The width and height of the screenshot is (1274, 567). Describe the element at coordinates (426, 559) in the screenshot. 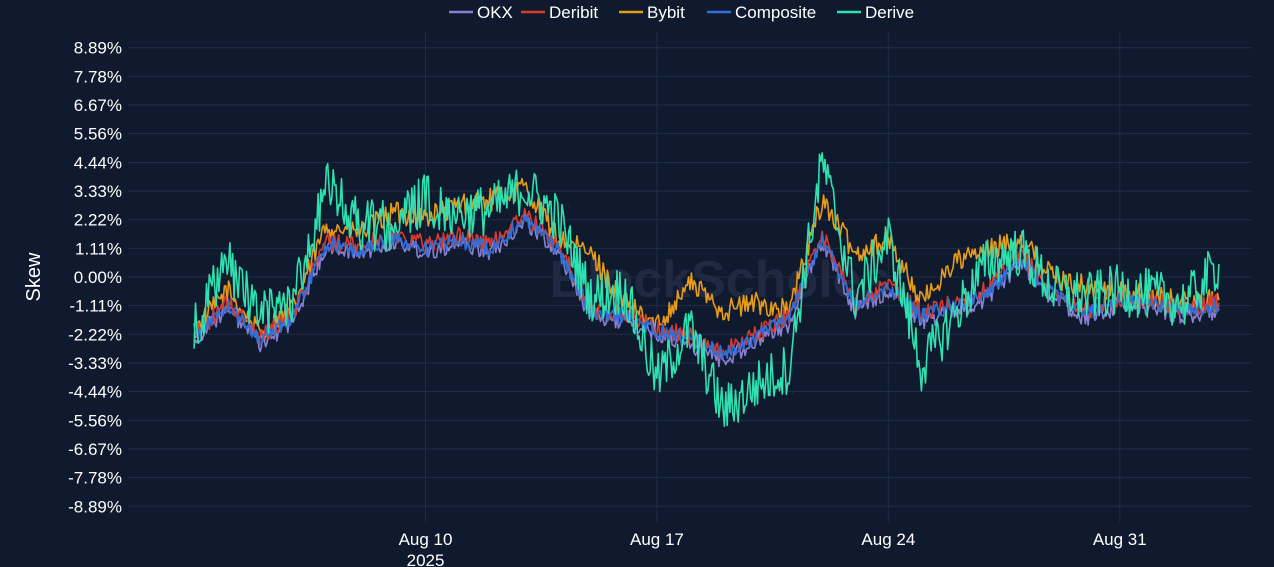

I see `x-tick-sublabel: 2025` at that location.